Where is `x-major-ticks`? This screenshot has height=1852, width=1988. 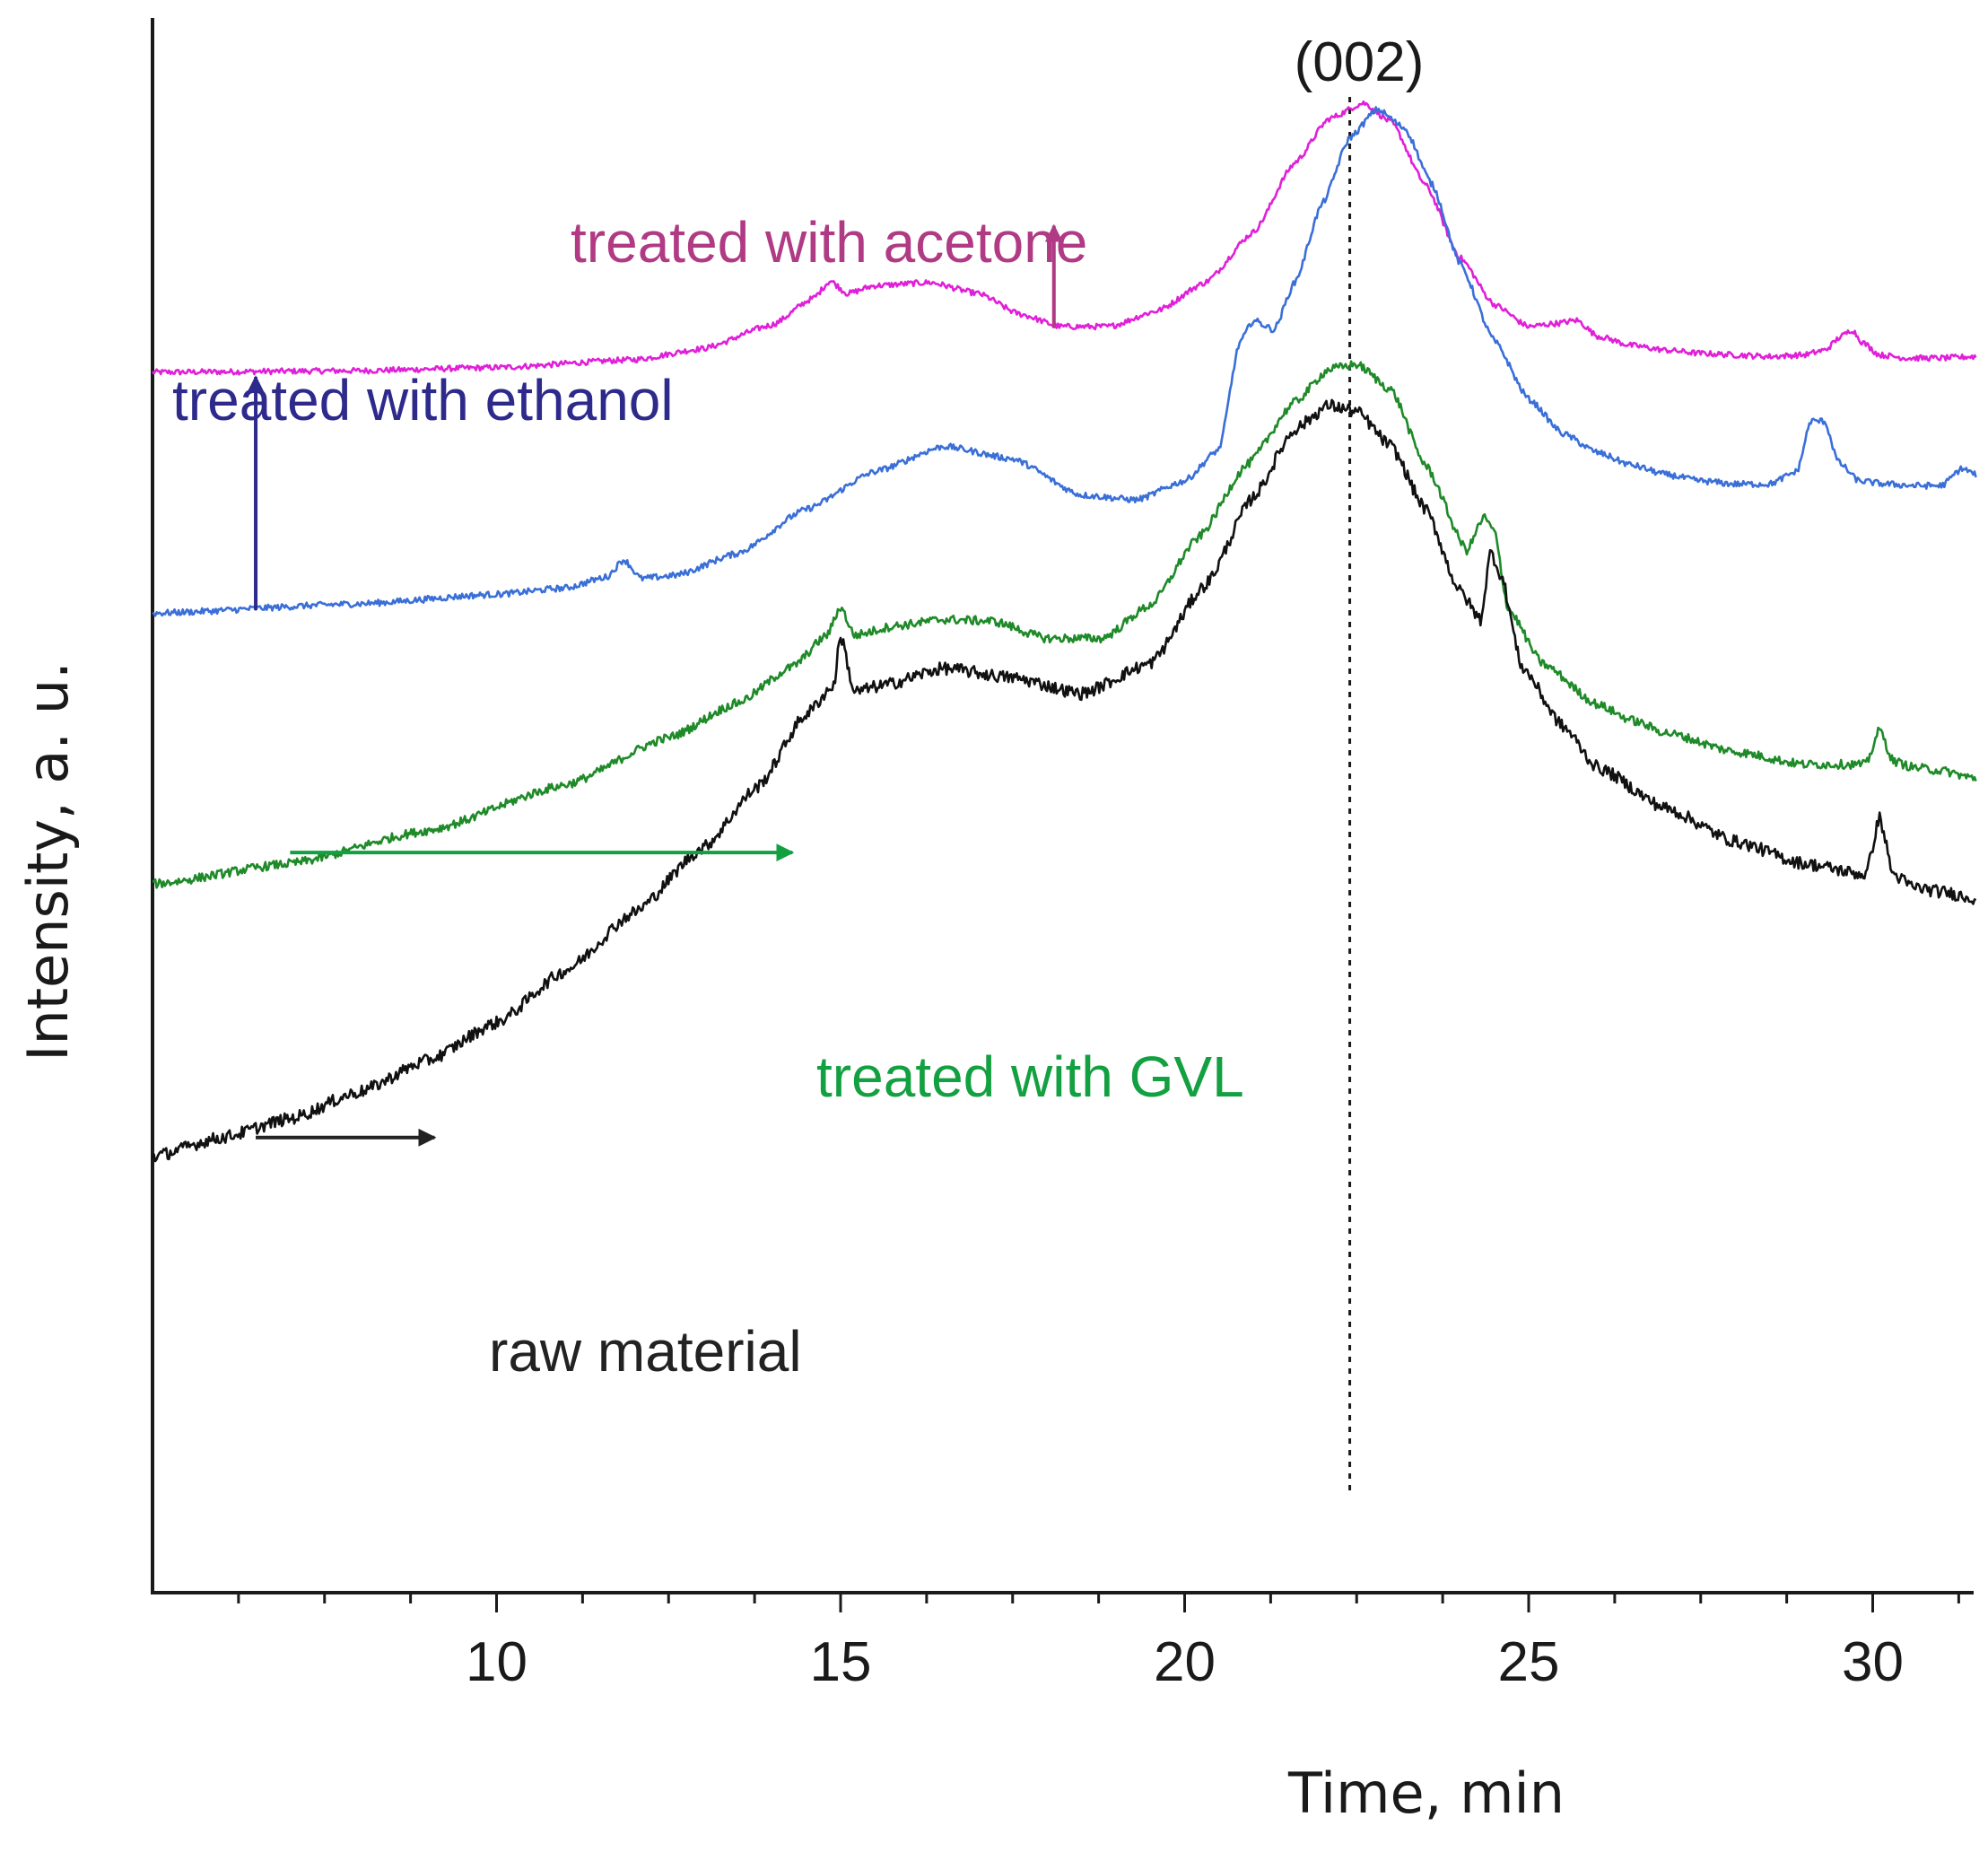 x-major-ticks is located at coordinates (1184, 1602).